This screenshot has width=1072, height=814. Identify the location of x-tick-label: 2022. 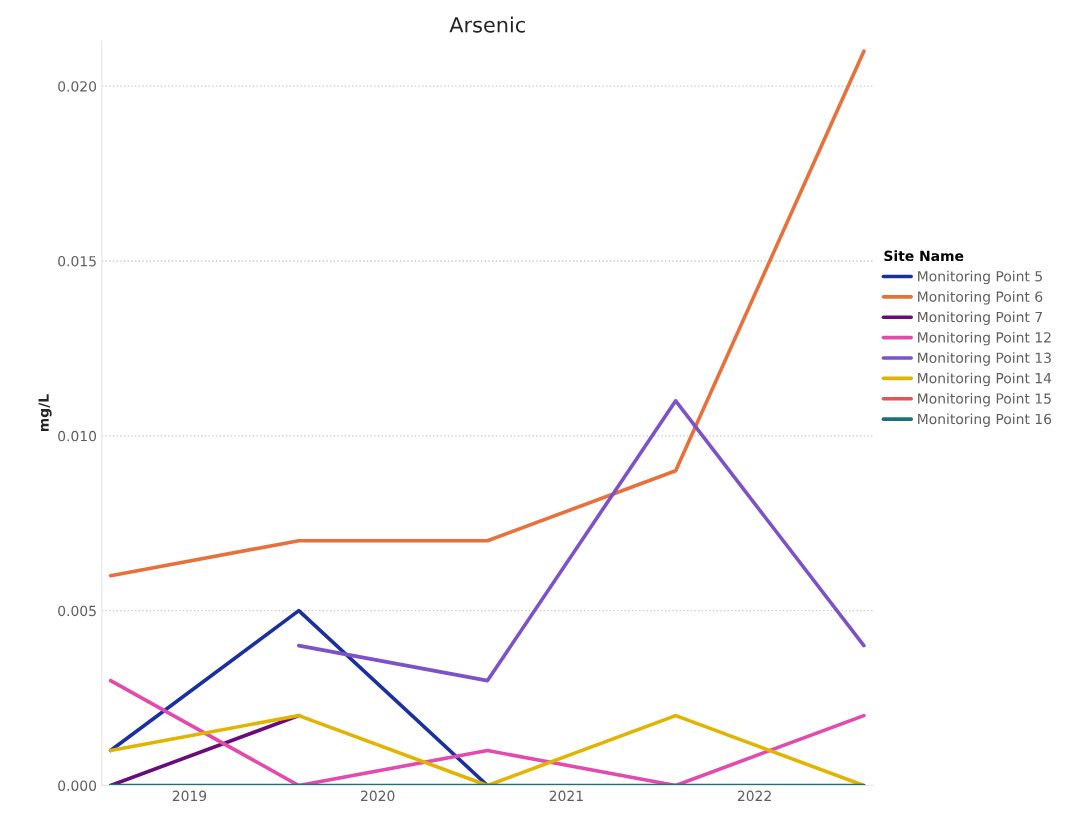
(754, 796).